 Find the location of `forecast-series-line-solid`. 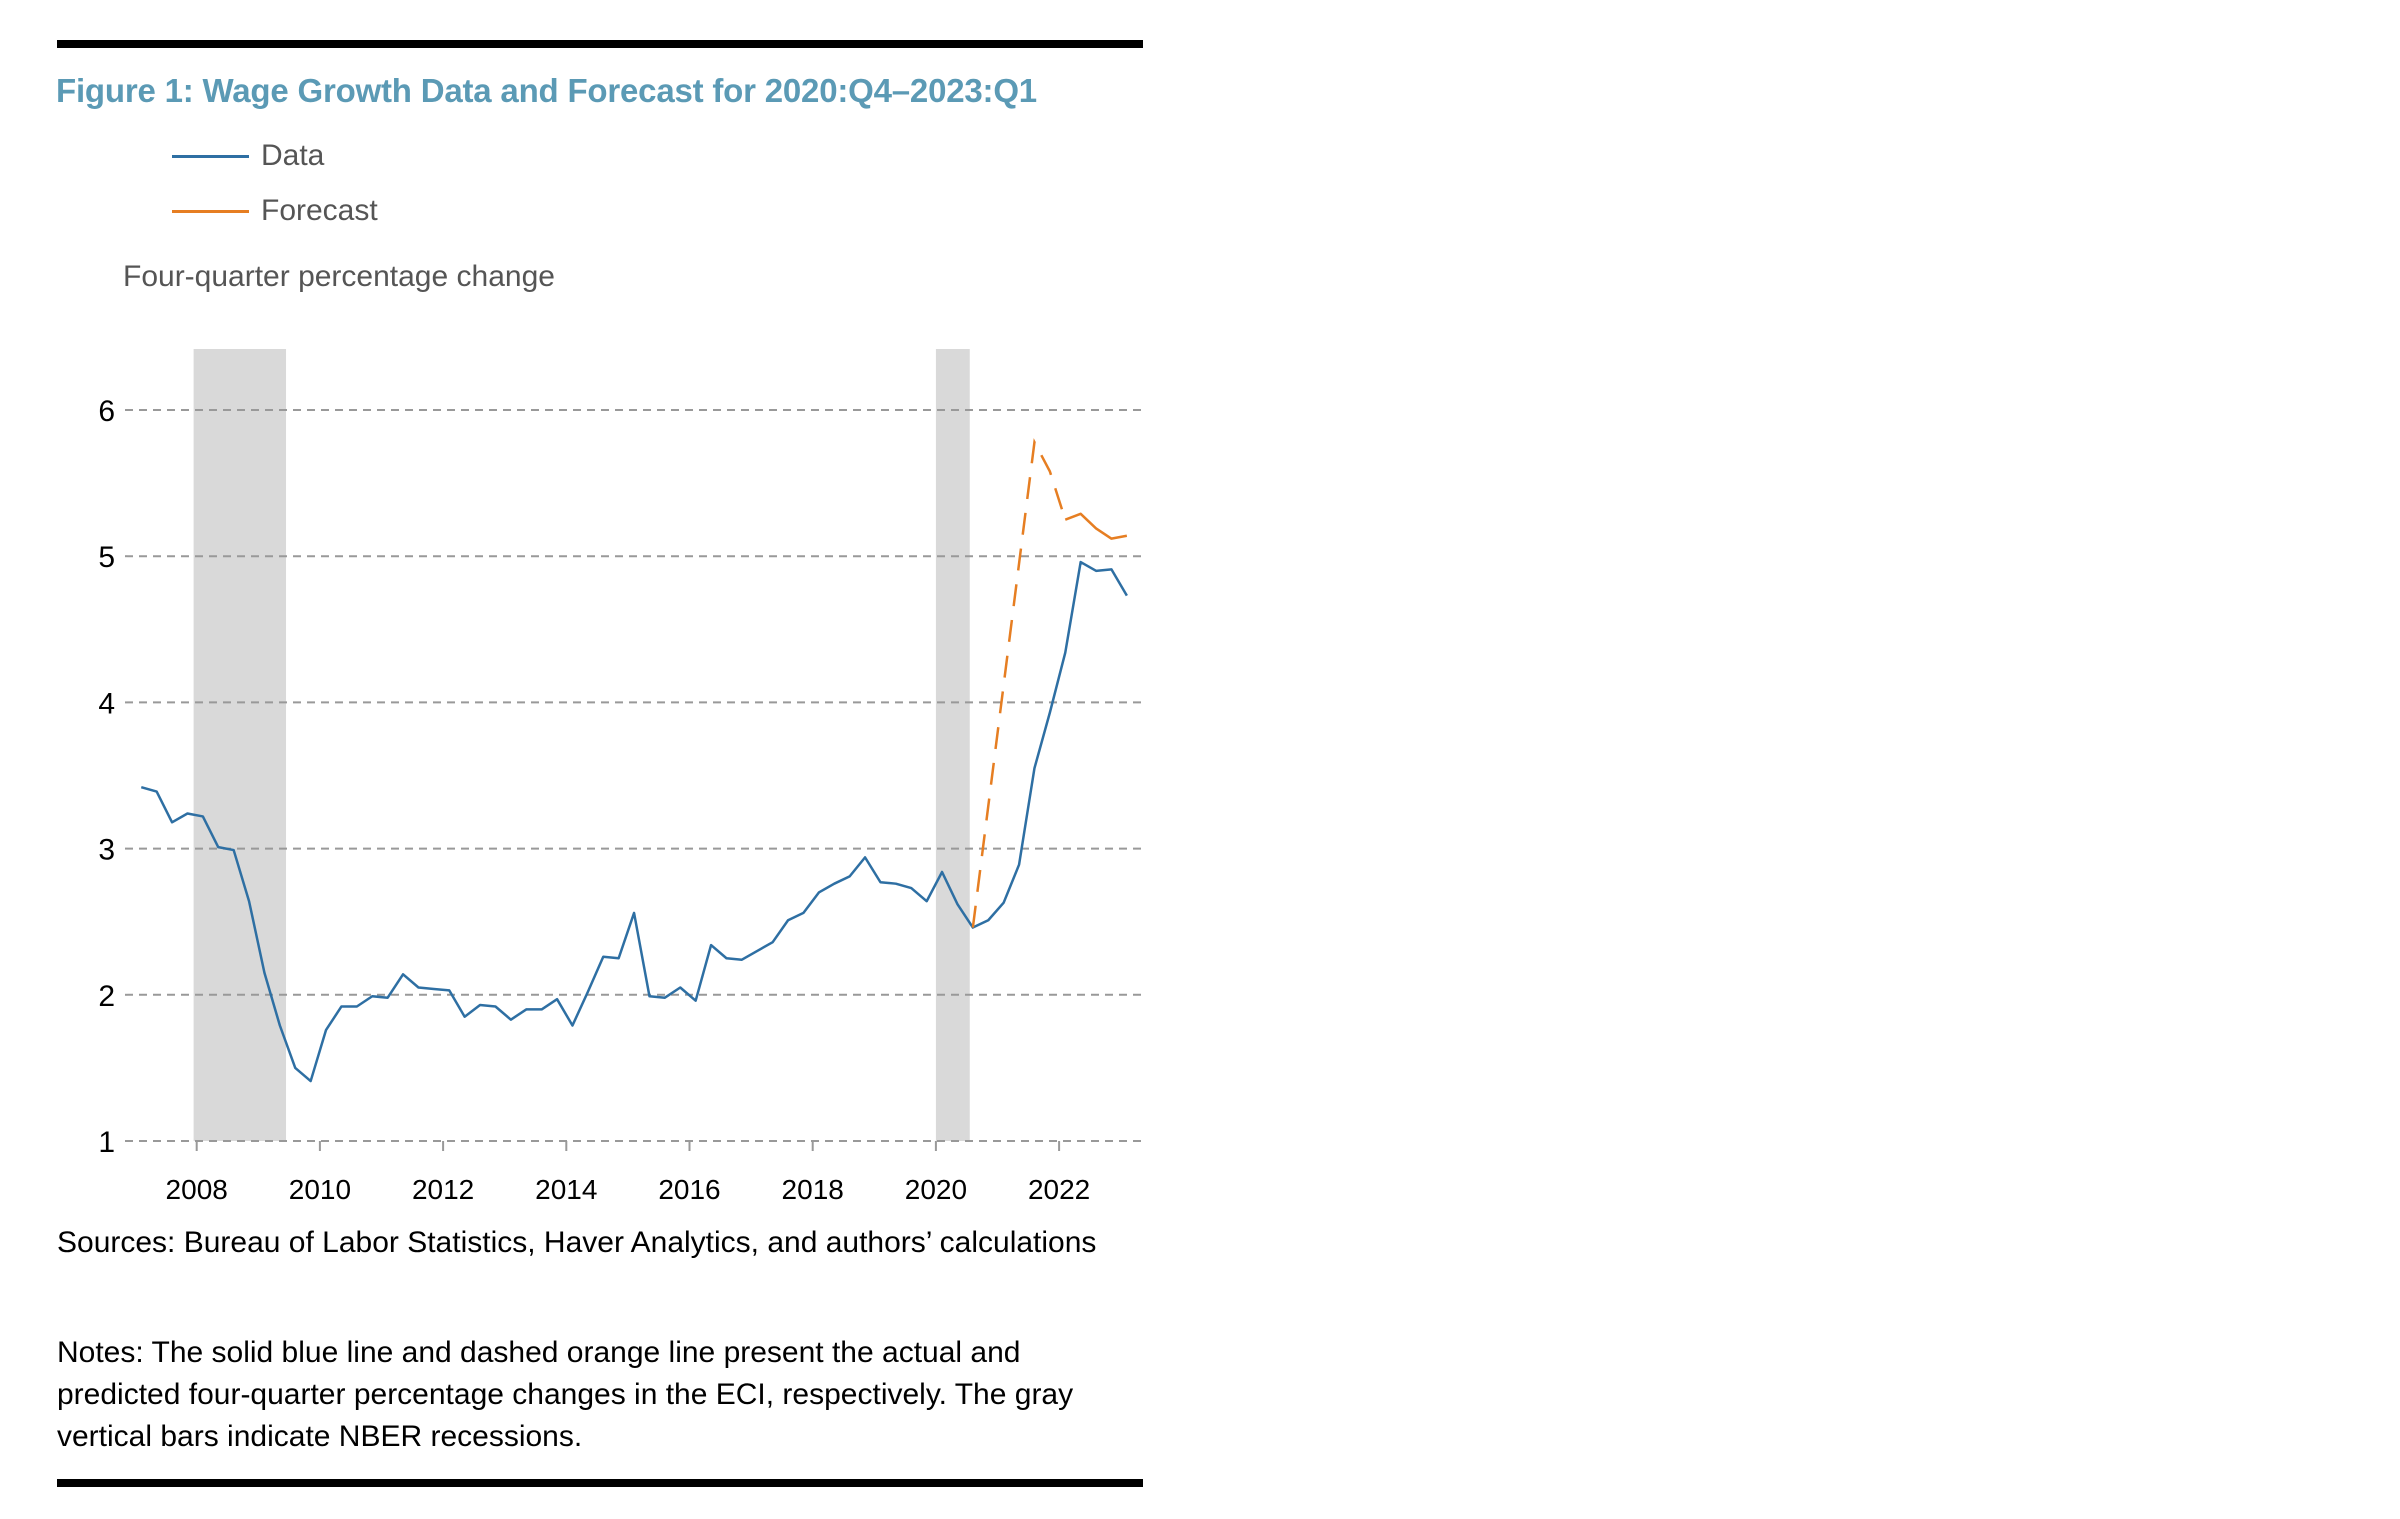

forecast-series-line-solid is located at coordinates (1096, 526).